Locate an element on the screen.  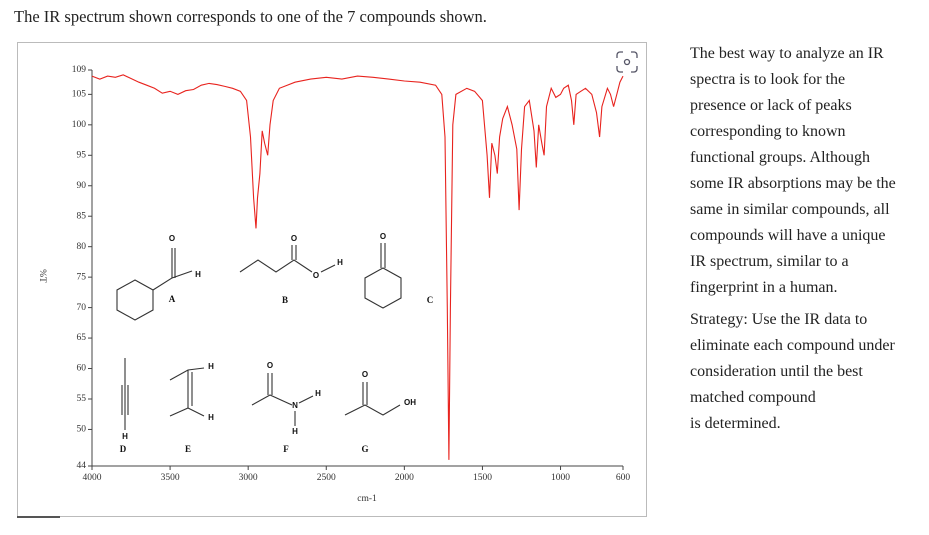
y-tick-label: 65 is located at coordinates (82, 338).